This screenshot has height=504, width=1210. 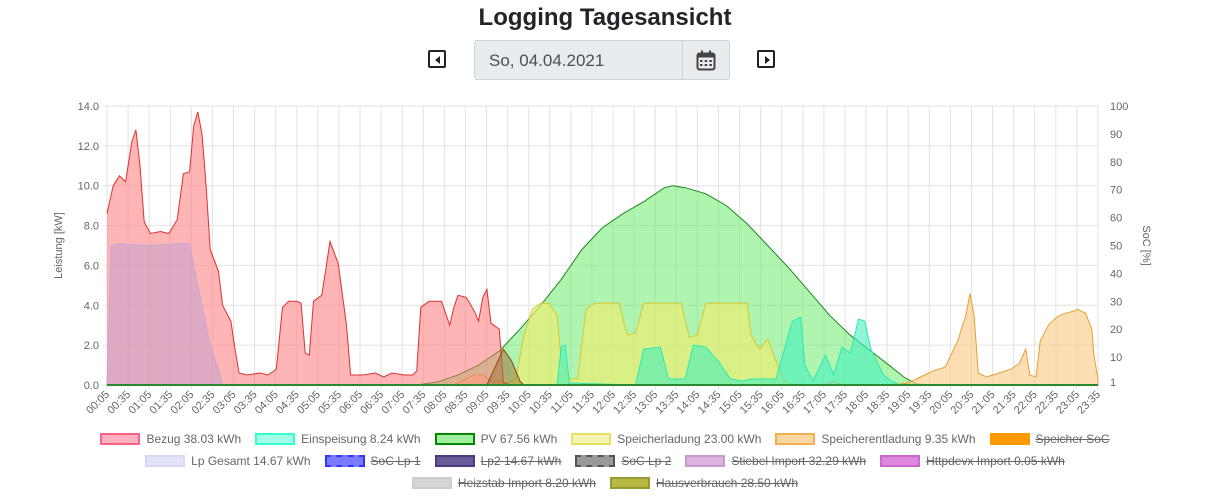 What do you see at coordinates (59, 245) in the screenshot?
I see `y-axis-label: Leistung [kW]` at bounding box center [59, 245].